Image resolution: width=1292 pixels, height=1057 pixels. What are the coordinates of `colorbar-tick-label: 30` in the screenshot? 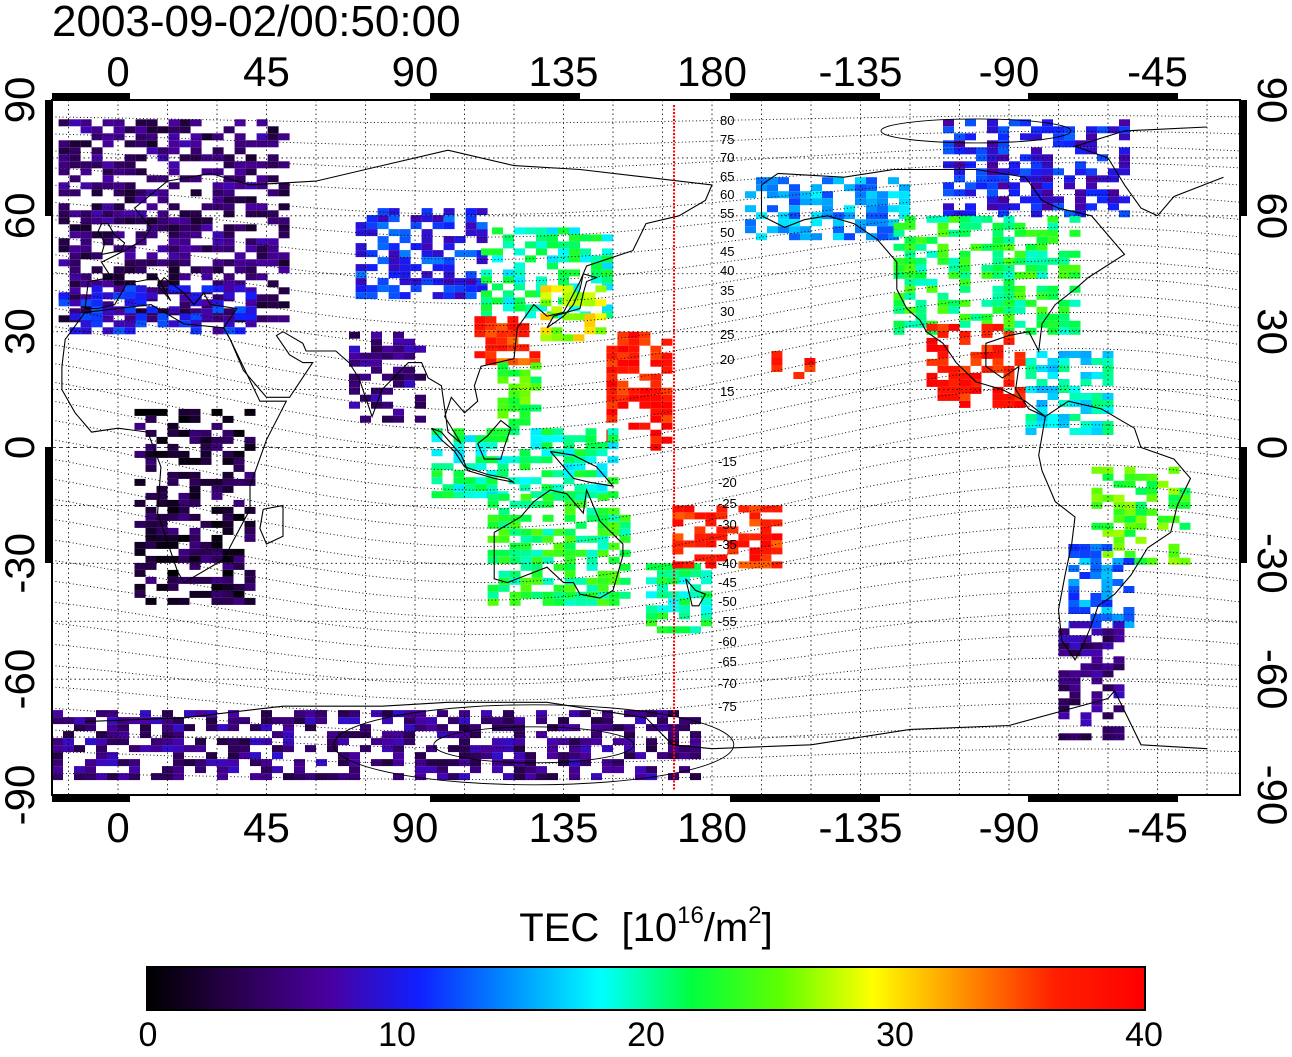 It's located at (895, 1035).